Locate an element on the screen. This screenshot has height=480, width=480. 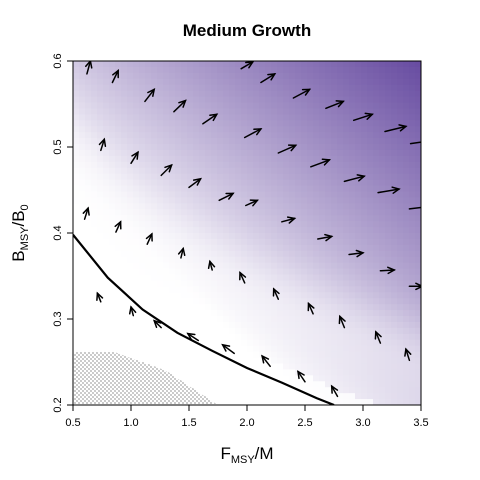
y-tick-label: 0.4 is located at coordinates (58, 232).